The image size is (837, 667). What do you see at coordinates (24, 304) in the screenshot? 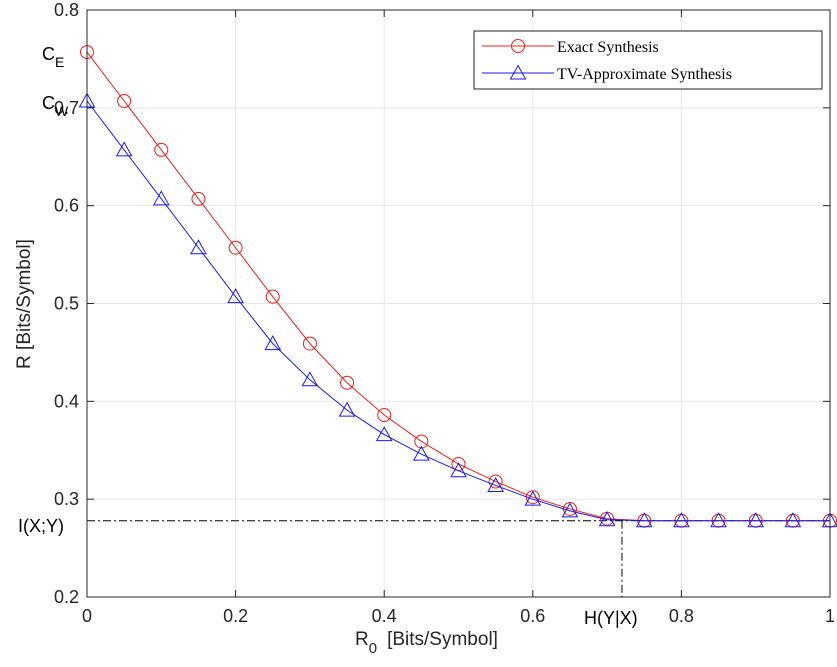
I see `y-axis-label: R [Bits/Symbol]` at bounding box center [24, 304].